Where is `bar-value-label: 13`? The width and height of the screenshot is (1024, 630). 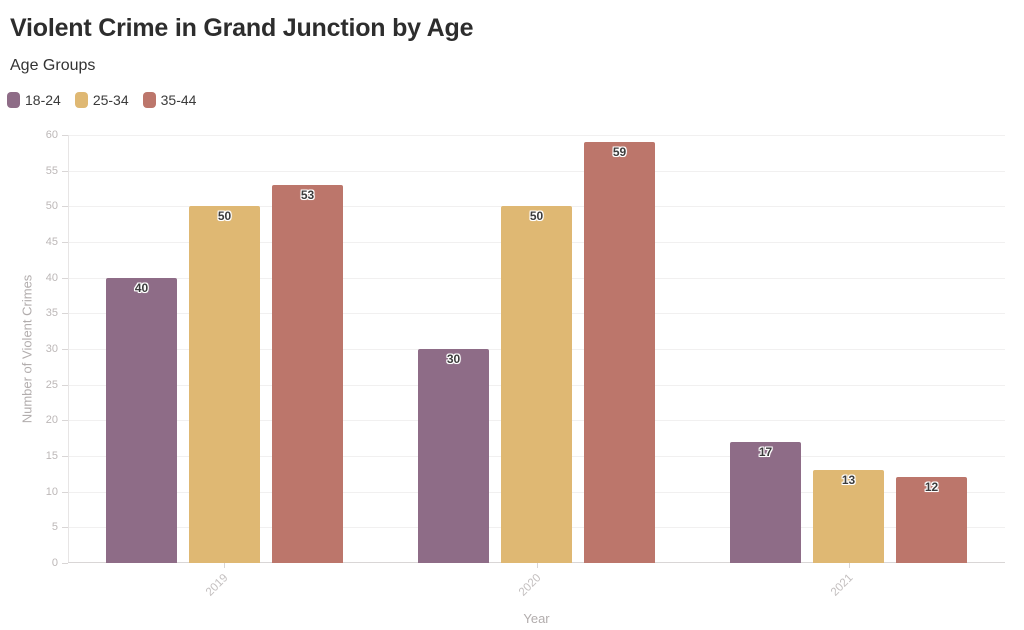 bar-value-label: 13 is located at coordinates (848, 480).